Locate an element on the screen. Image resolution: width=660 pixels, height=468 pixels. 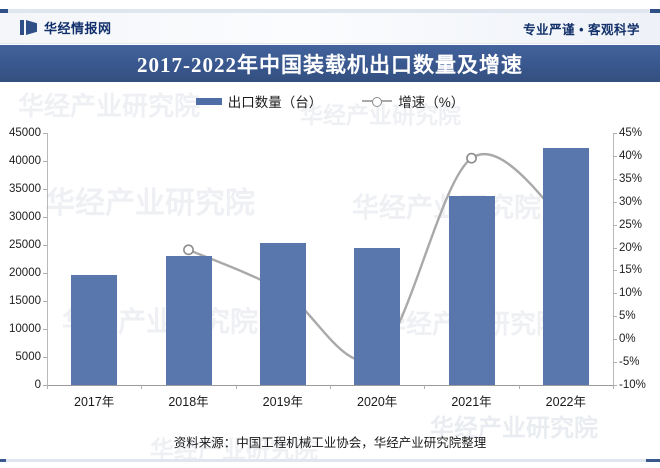
y-axis-right-tick-label: 0% is located at coordinates (627, 339).